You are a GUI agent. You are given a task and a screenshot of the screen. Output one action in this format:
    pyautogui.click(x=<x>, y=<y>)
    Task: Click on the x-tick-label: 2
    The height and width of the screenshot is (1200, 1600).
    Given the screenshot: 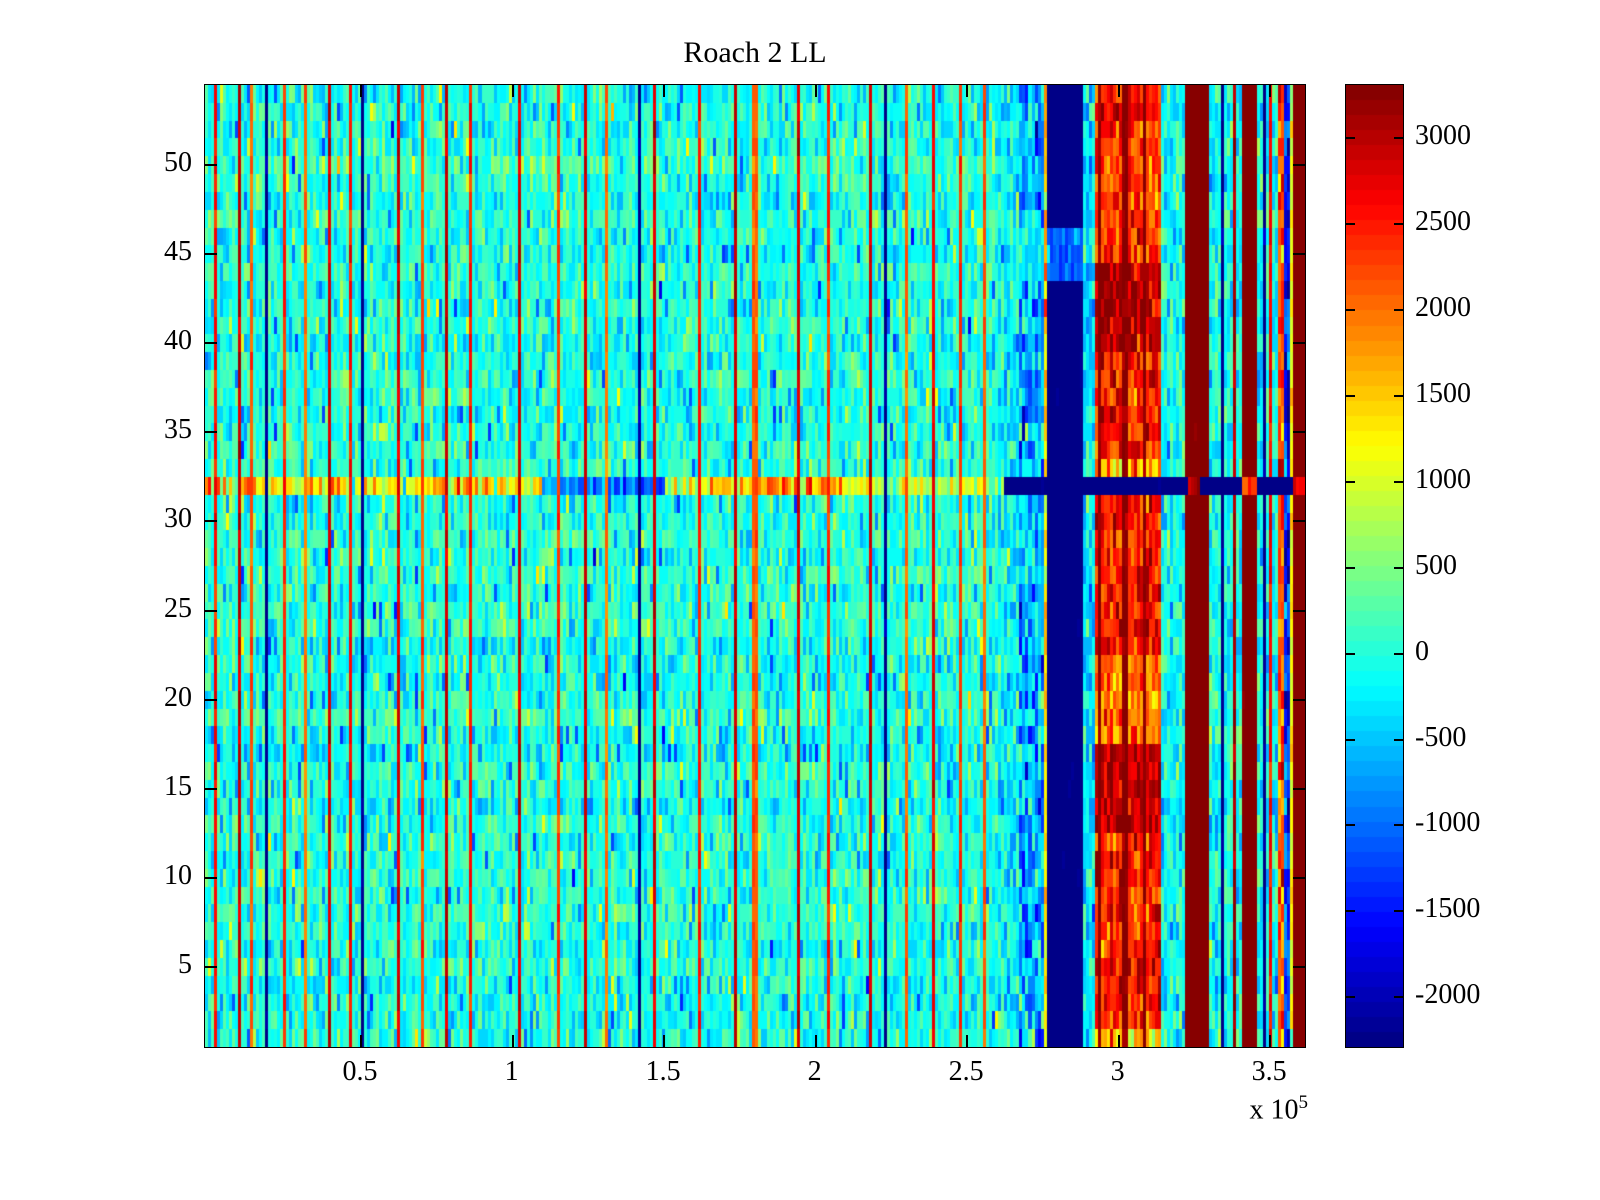 What is the action you would take?
    pyautogui.click(x=814, y=1071)
    